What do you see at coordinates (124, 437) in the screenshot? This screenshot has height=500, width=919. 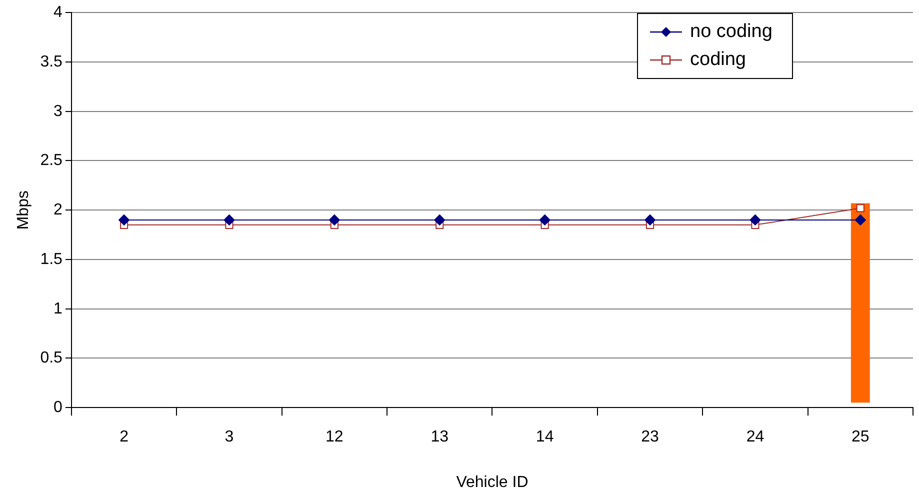 I see `x-tick-label: 2` at bounding box center [124, 437].